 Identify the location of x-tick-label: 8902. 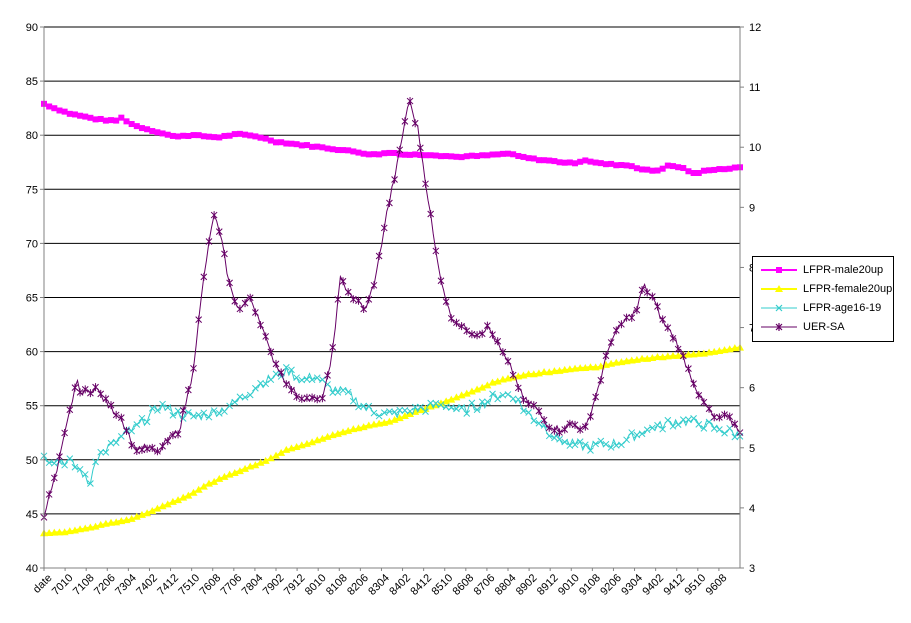
(527, 585).